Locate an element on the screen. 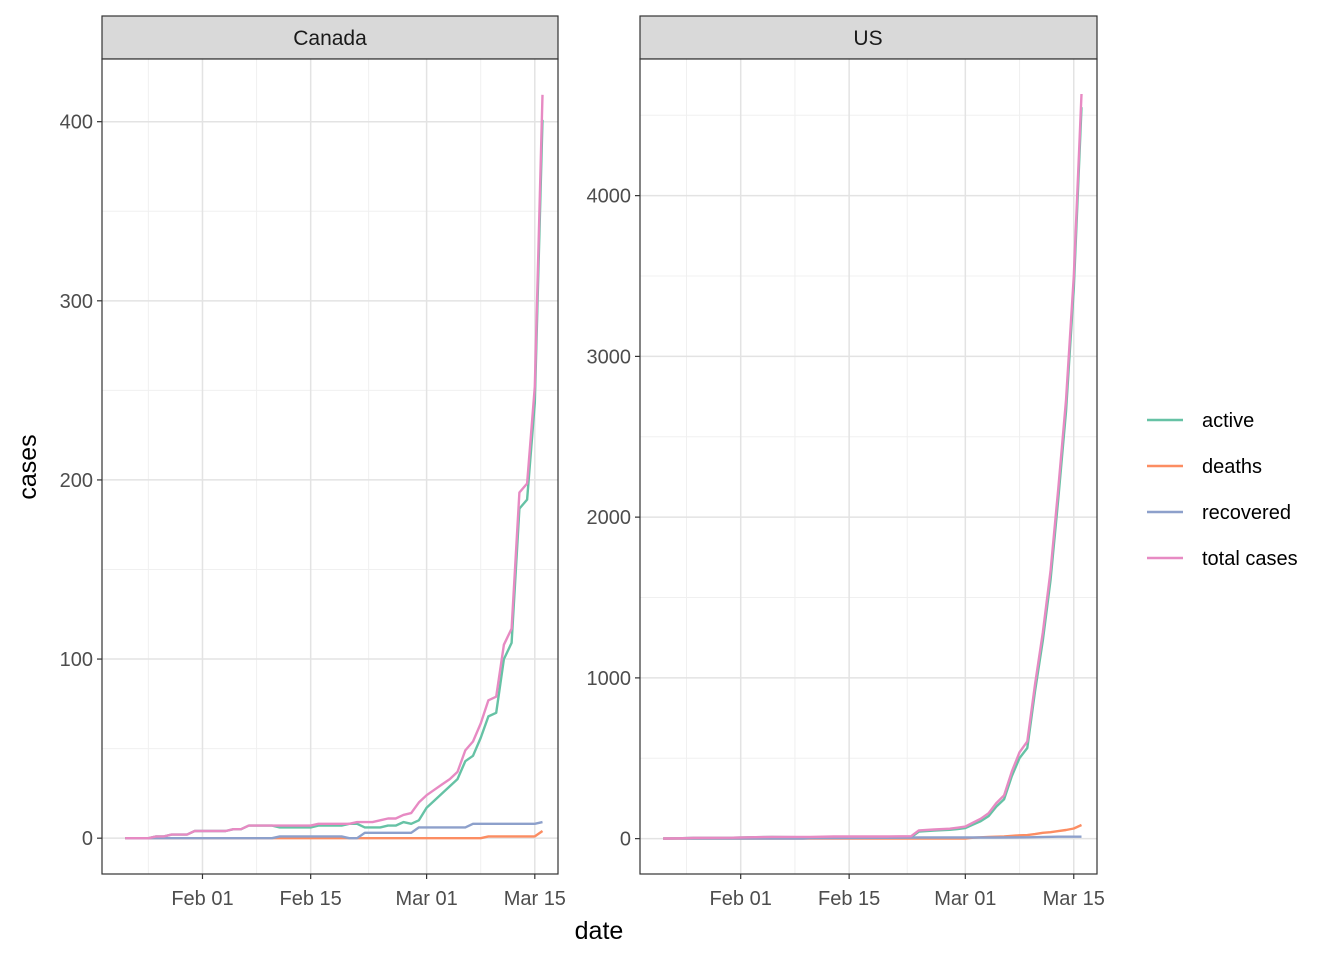 The image size is (1344, 960). x-axis-title: date is located at coordinates (599, 931).